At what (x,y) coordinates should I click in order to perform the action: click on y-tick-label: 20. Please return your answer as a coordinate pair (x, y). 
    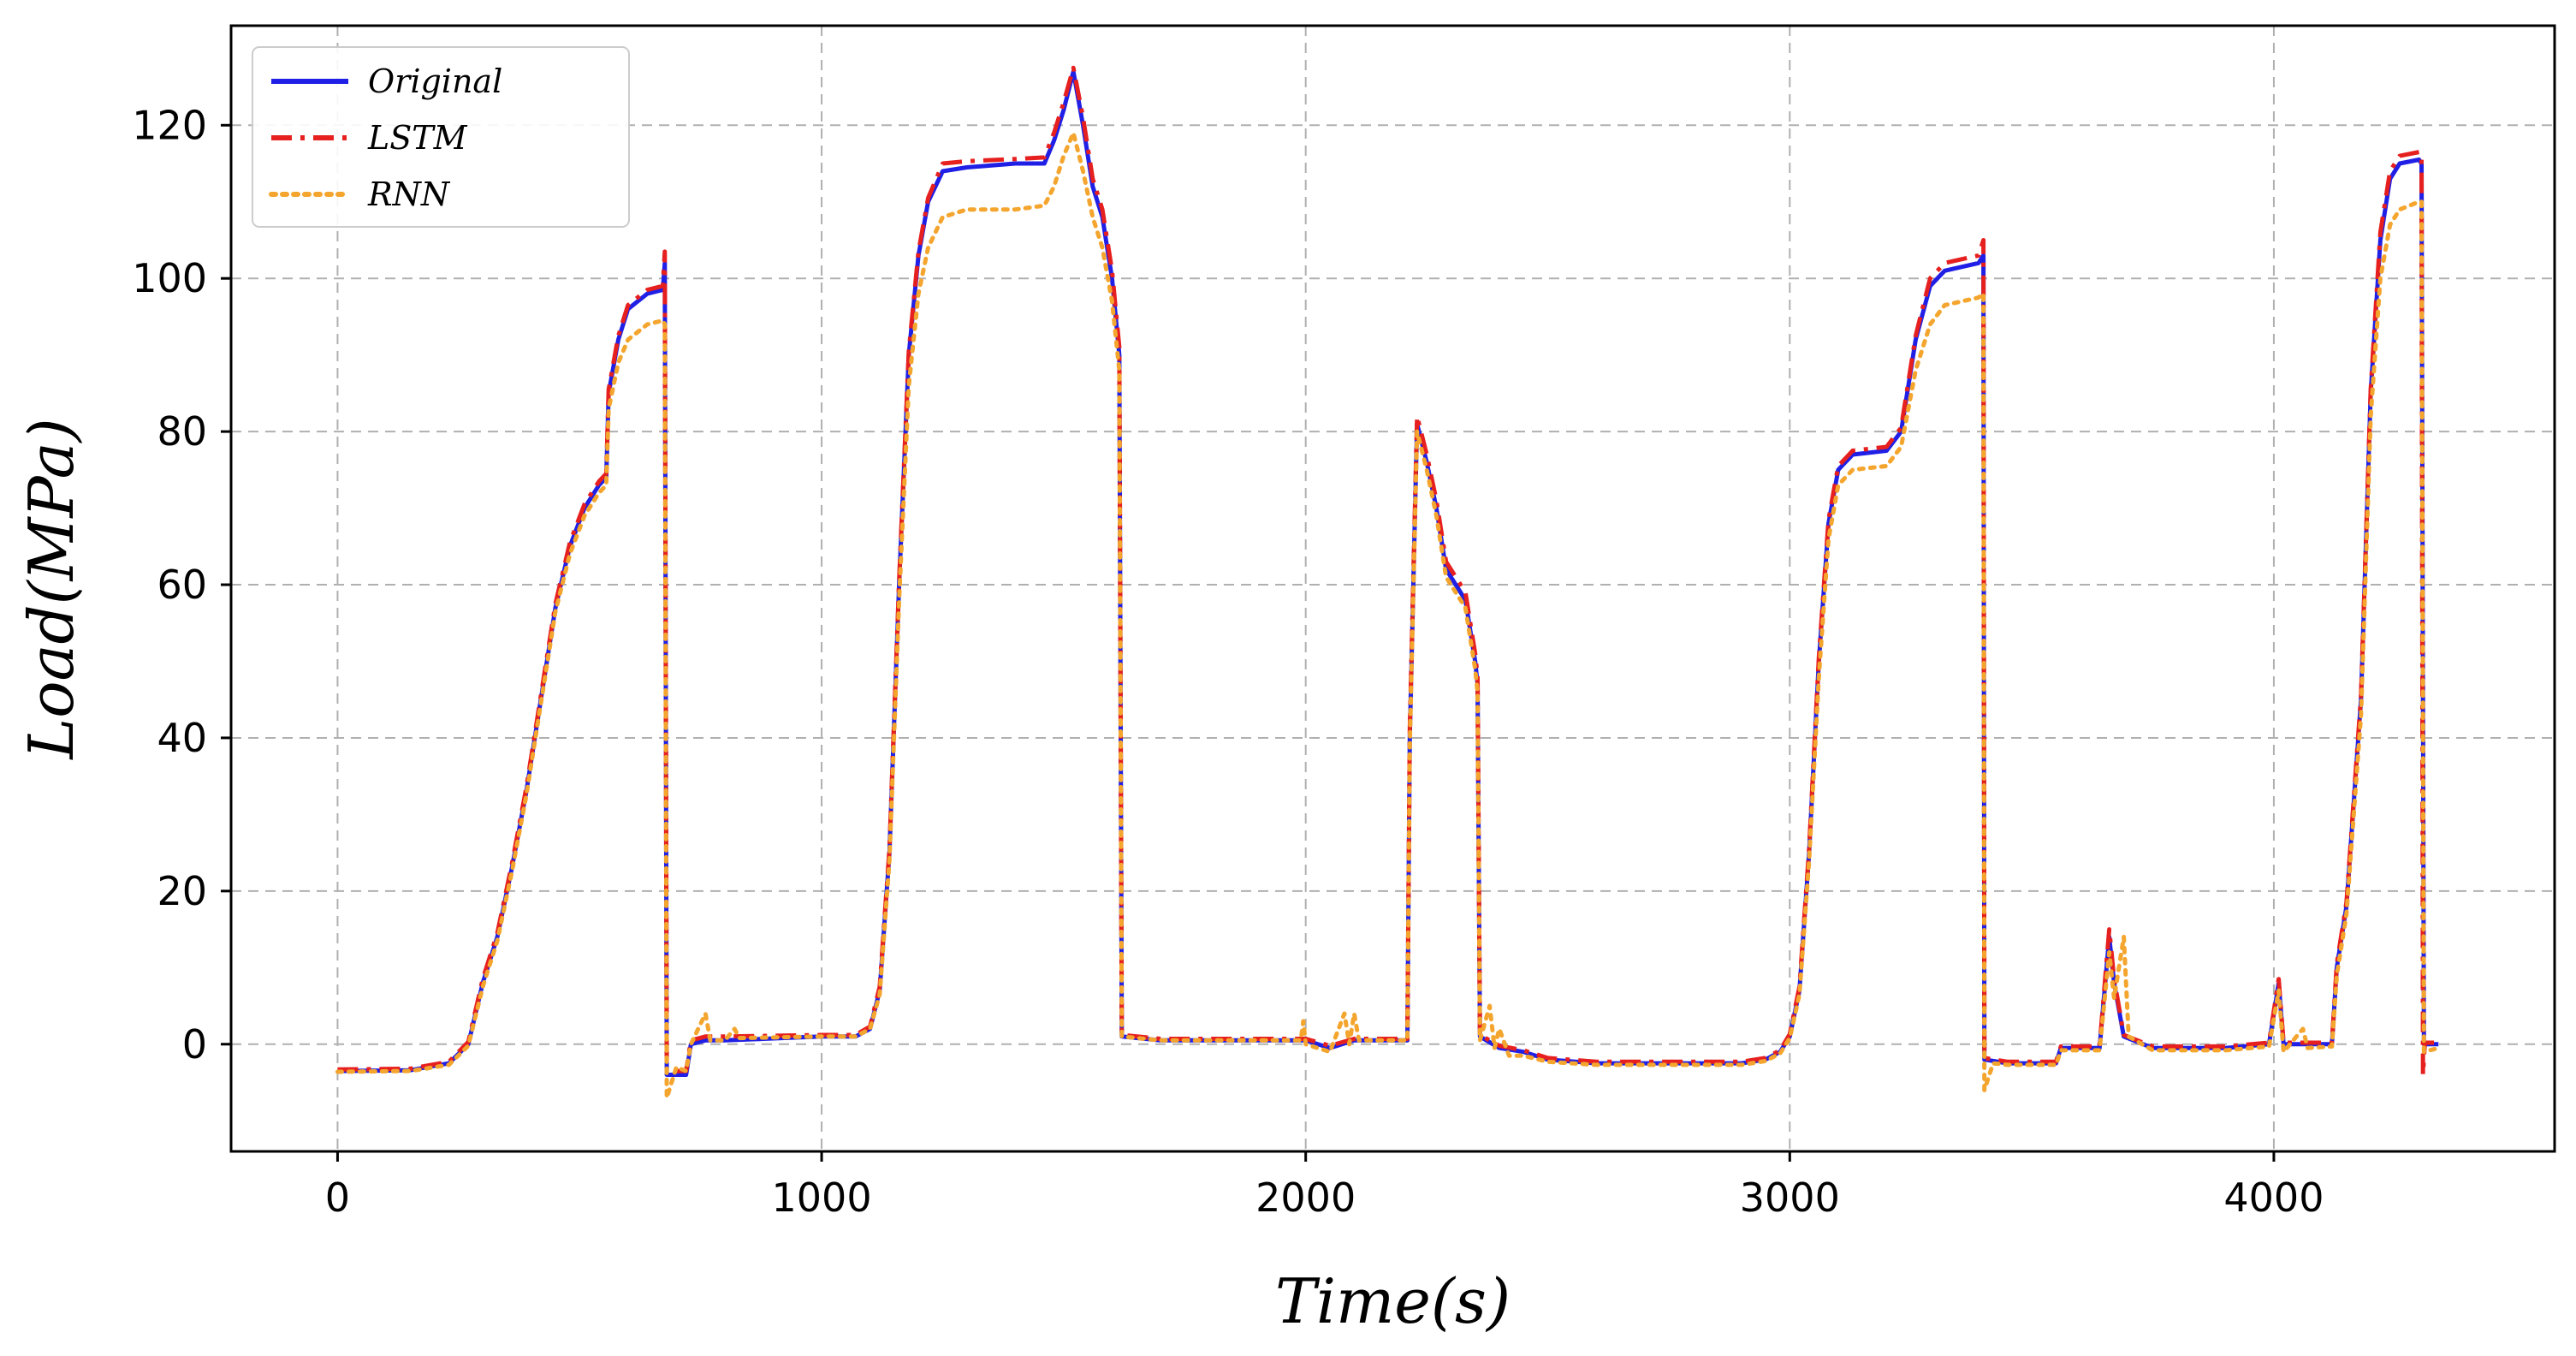
    Looking at the image, I should click on (182, 891).